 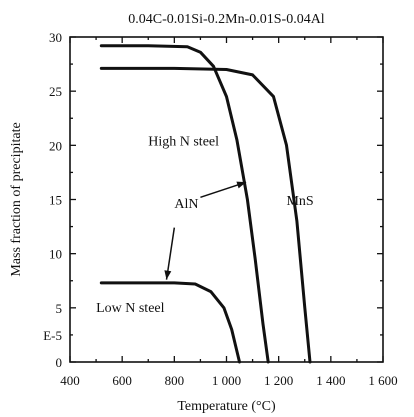 I want to click on x-tick-label: 800, so click(x=175, y=380).